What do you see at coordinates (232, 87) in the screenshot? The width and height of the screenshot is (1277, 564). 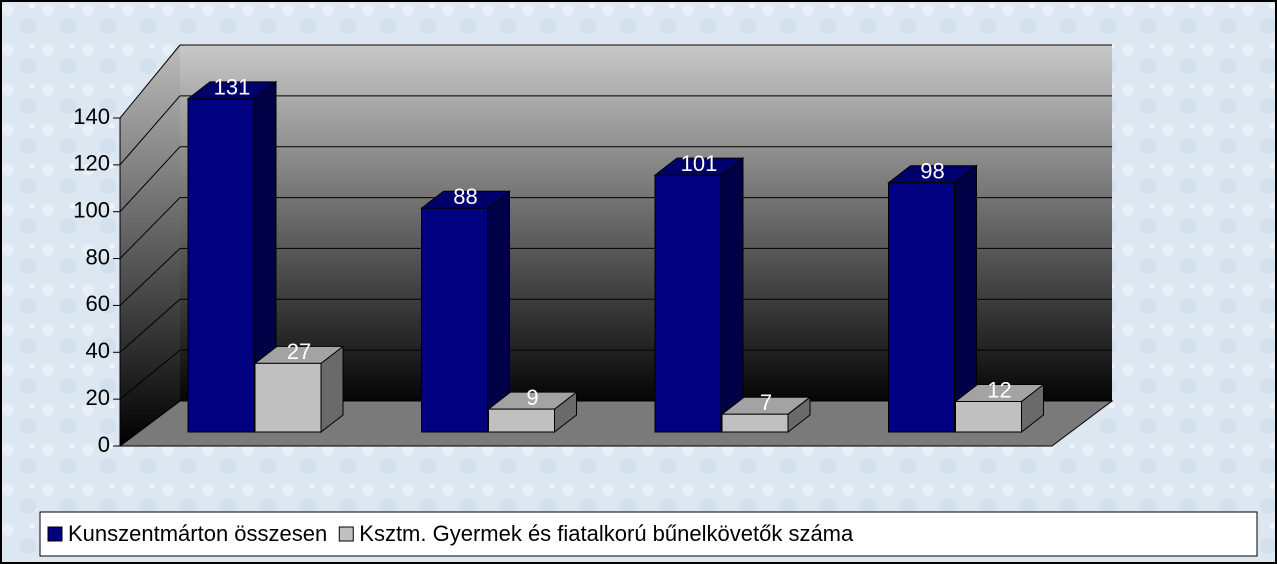 I see `data-label: 131` at bounding box center [232, 87].